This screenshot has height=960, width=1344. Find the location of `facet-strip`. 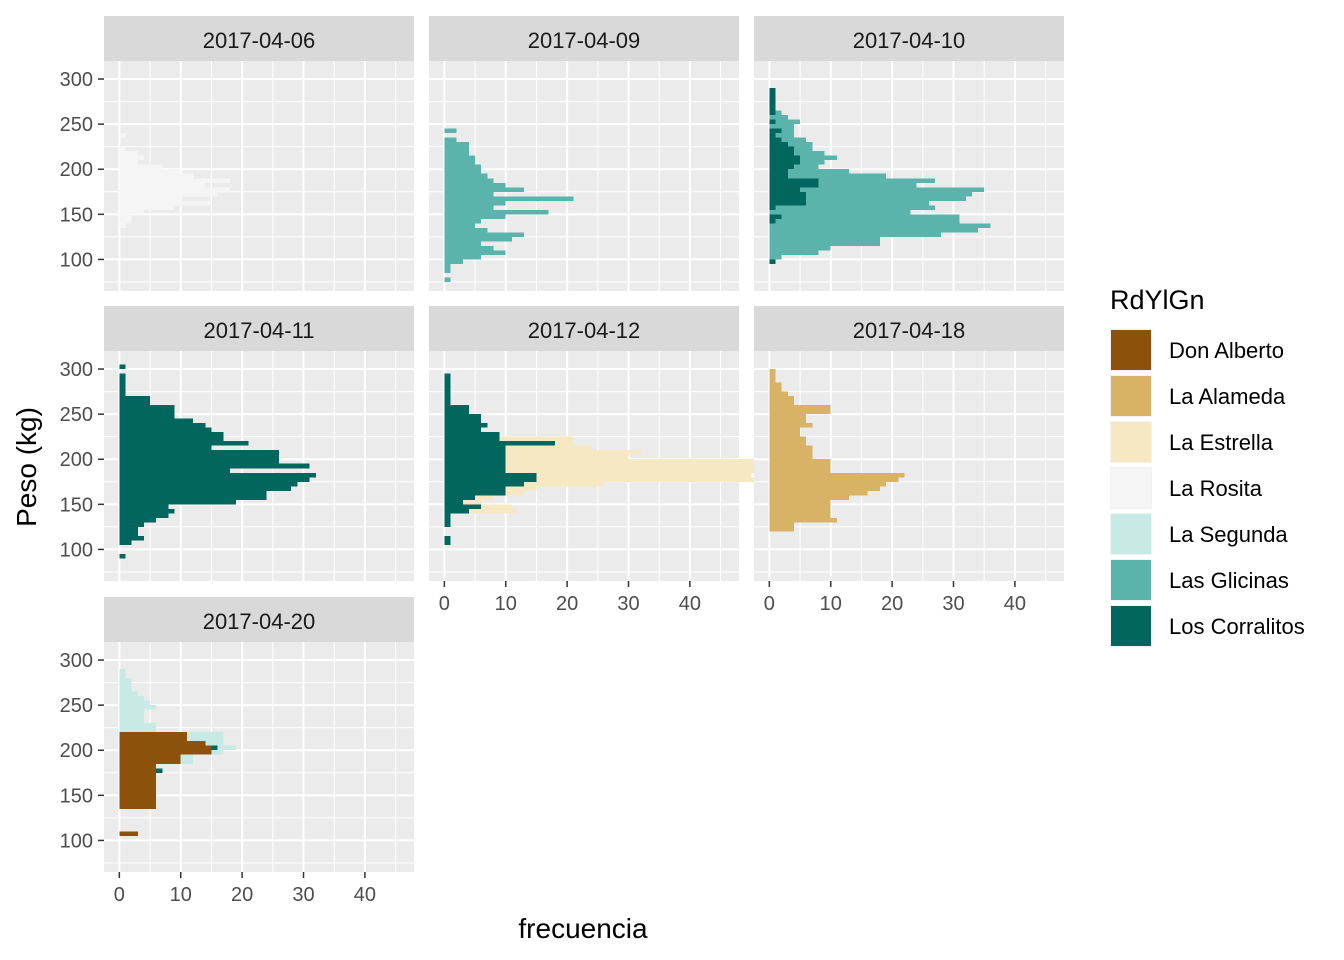

facet-strip is located at coordinates (259, 38).